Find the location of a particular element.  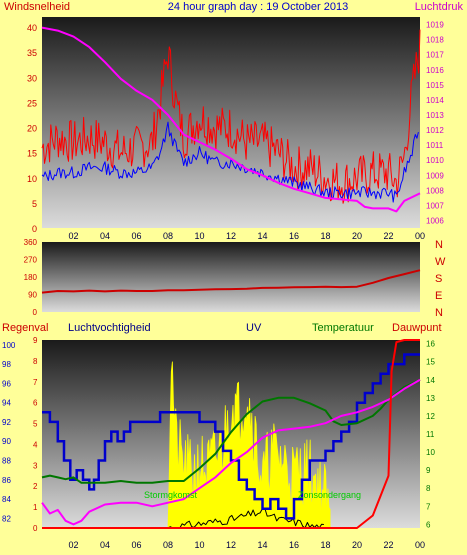

humidity-axis-tick: 84 is located at coordinates (6, 499).